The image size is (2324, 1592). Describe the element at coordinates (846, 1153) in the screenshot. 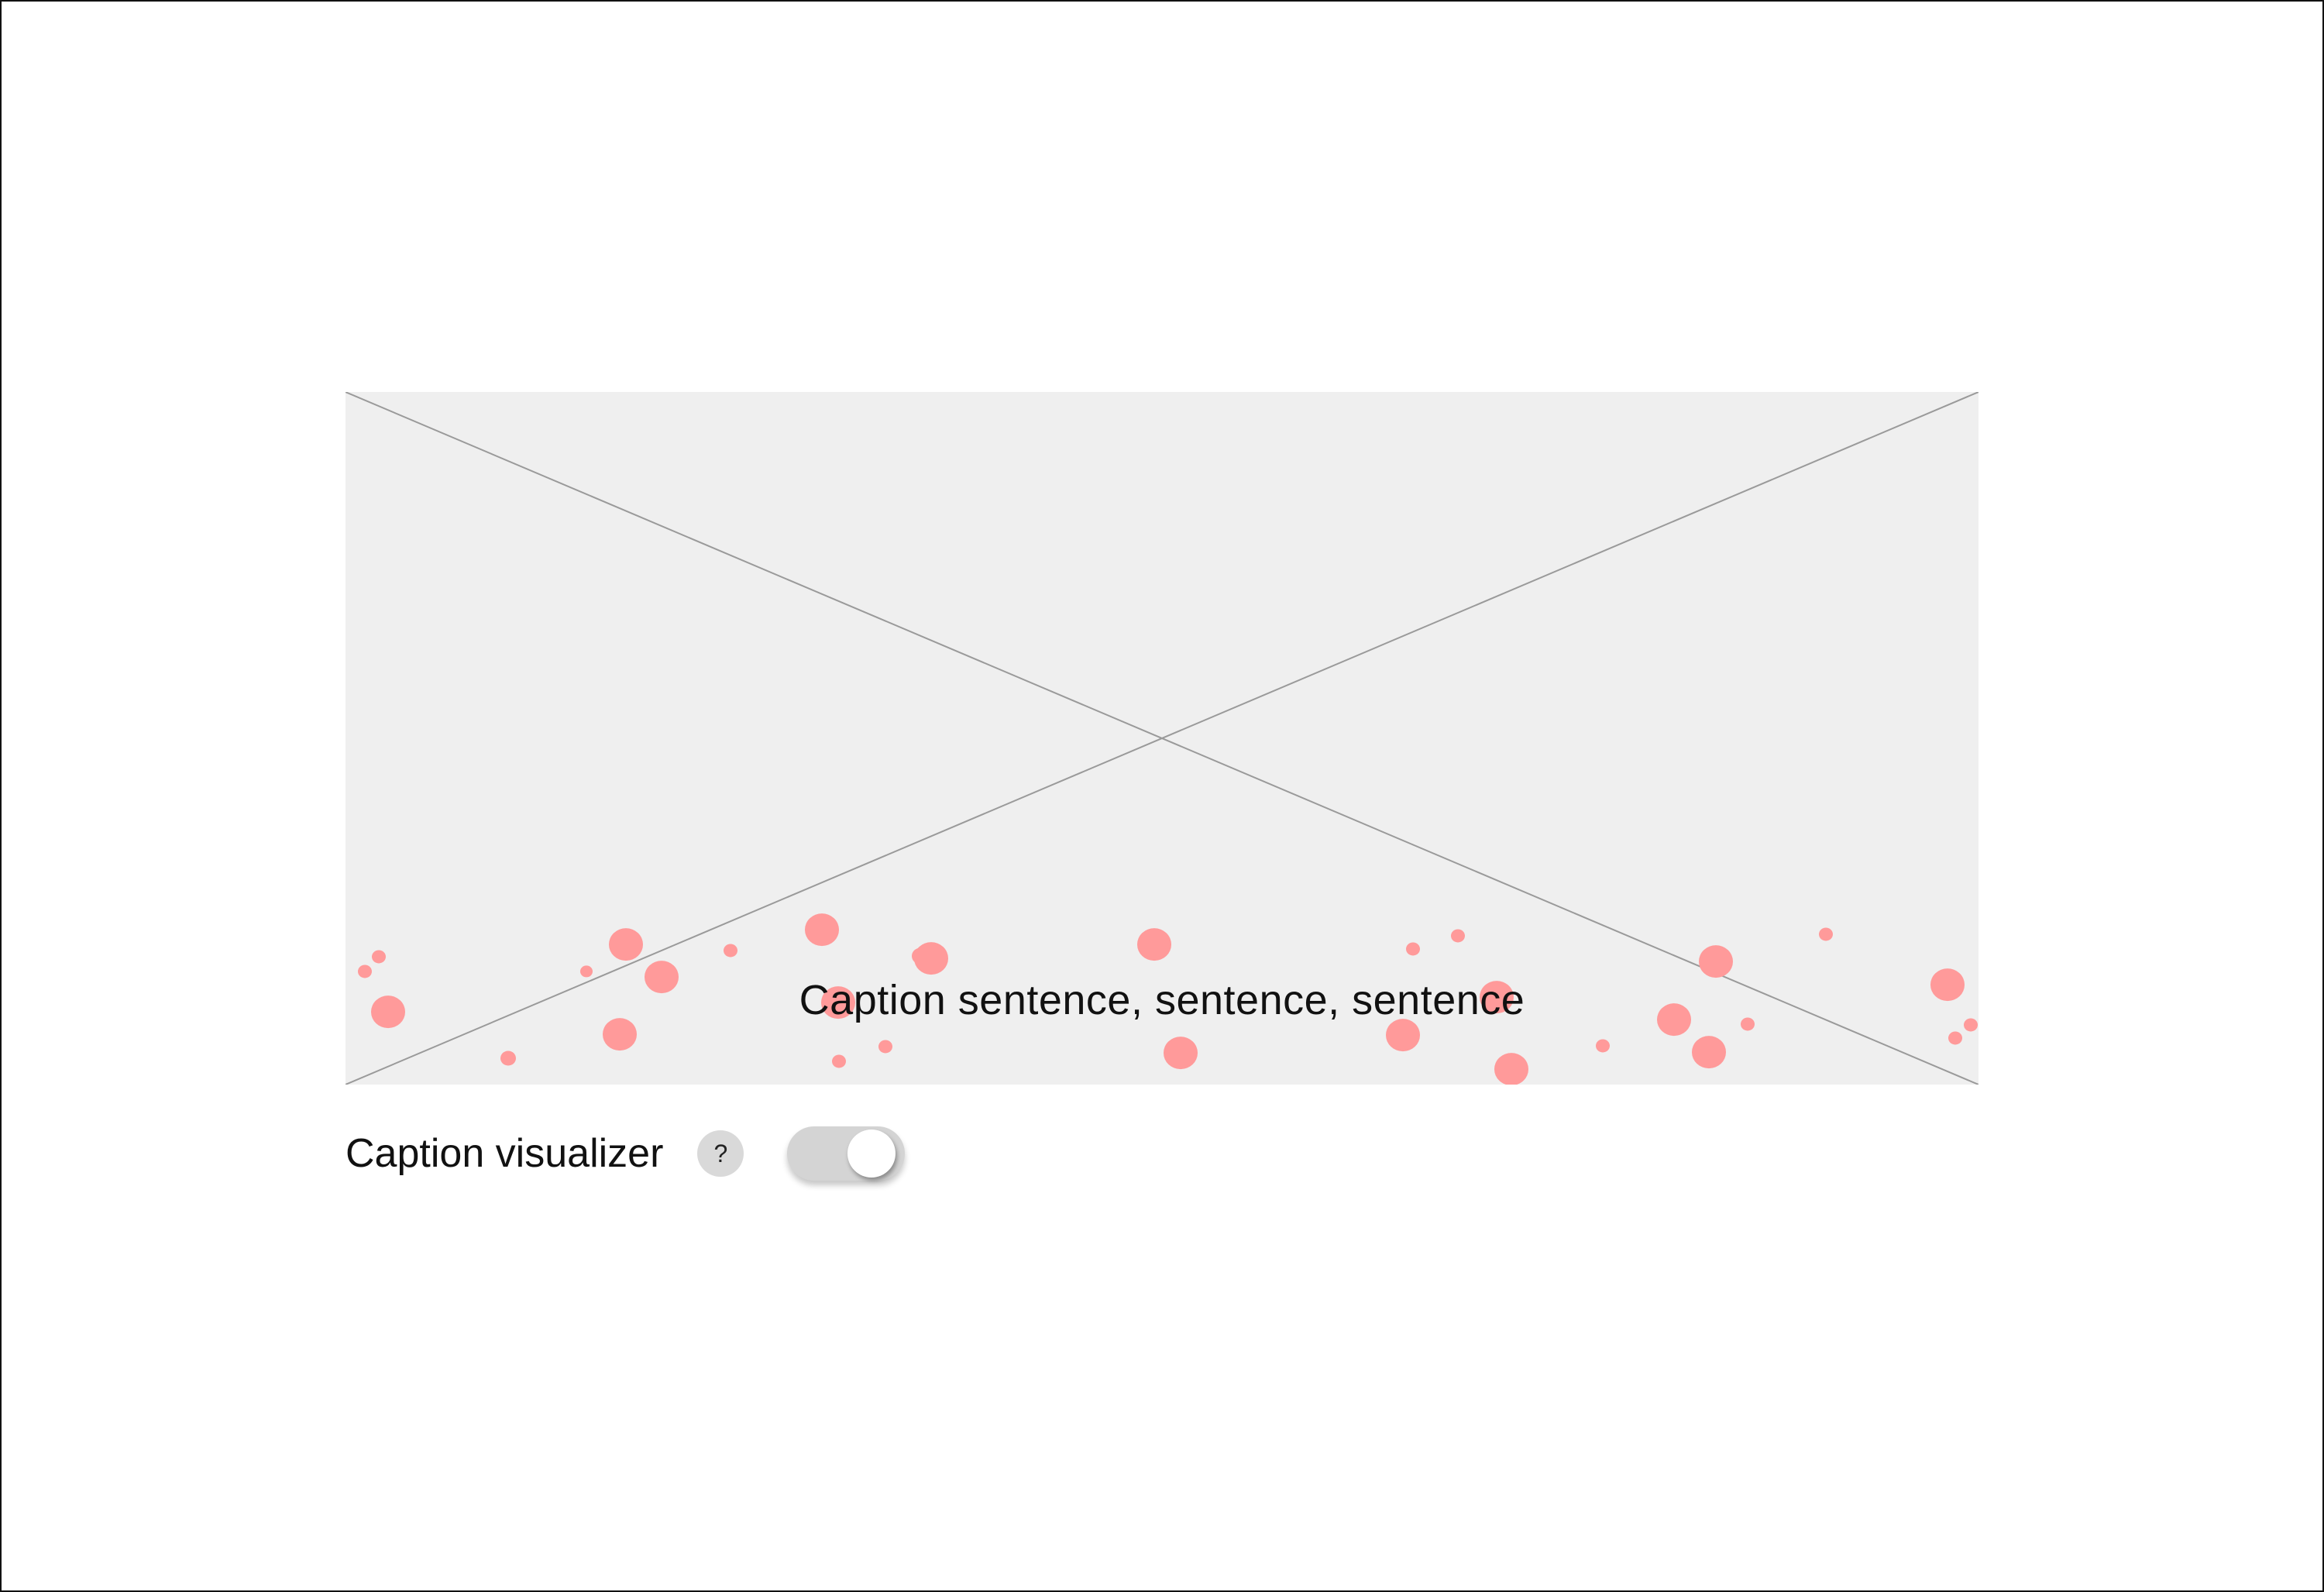

I see `caption-visualizer-toggle` at that location.